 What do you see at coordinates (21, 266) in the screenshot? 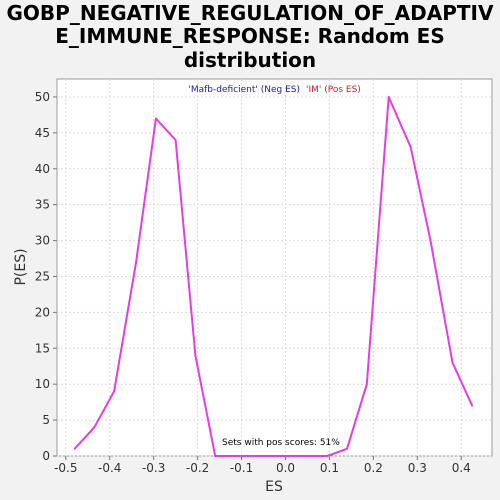
I see `y-axis-label: P(ES)` at bounding box center [21, 266].